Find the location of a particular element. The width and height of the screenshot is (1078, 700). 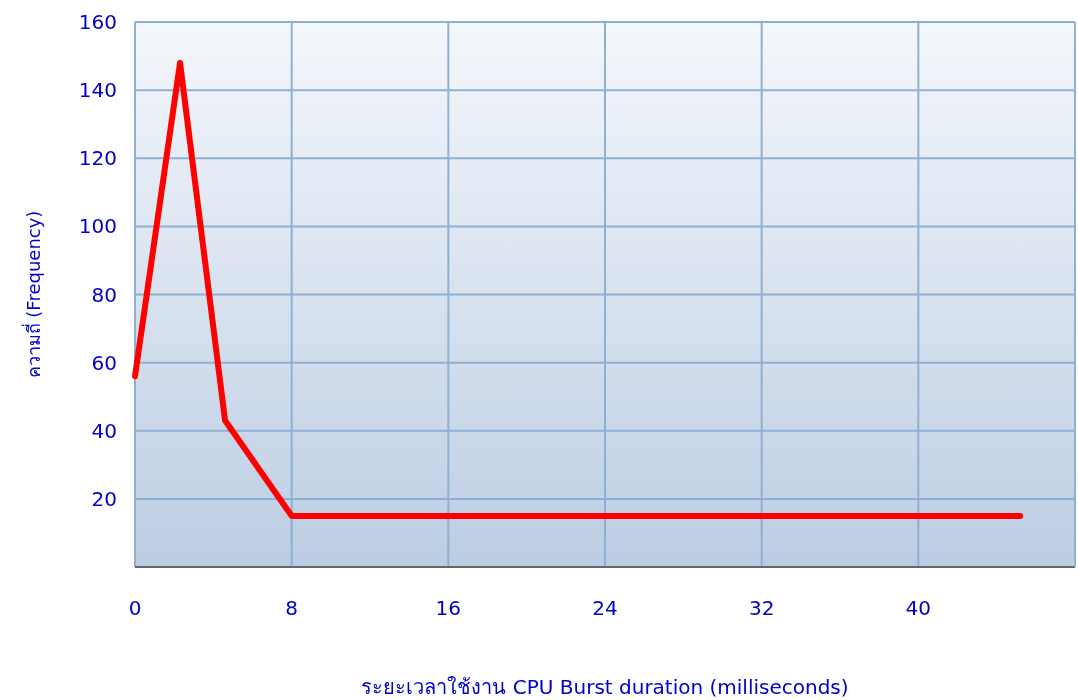

x-tick-label: 40 is located at coordinates (918, 608).